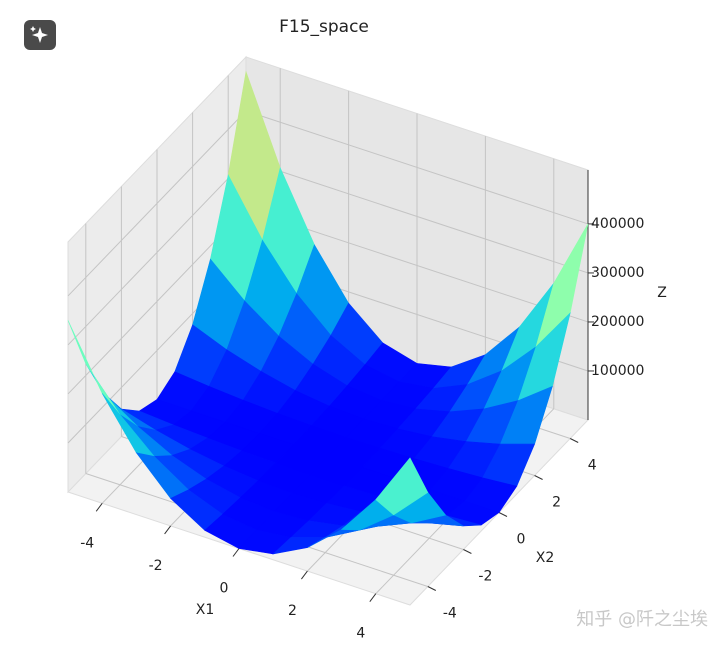 Image resolution: width=727 pixels, height=649 pixels. What do you see at coordinates (617, 273) in the screenshot?
I see `z-tick-label: 300000` at bounding box center [617, 273].